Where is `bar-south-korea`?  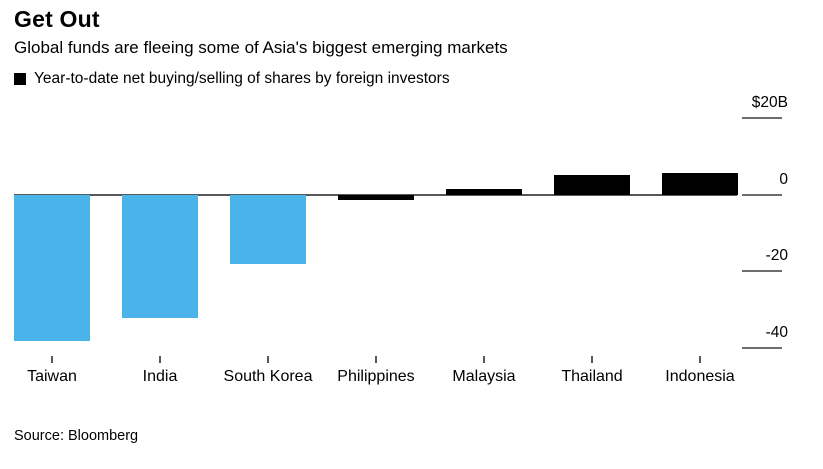 bar-south-korea is located at coordinates (268, 229).